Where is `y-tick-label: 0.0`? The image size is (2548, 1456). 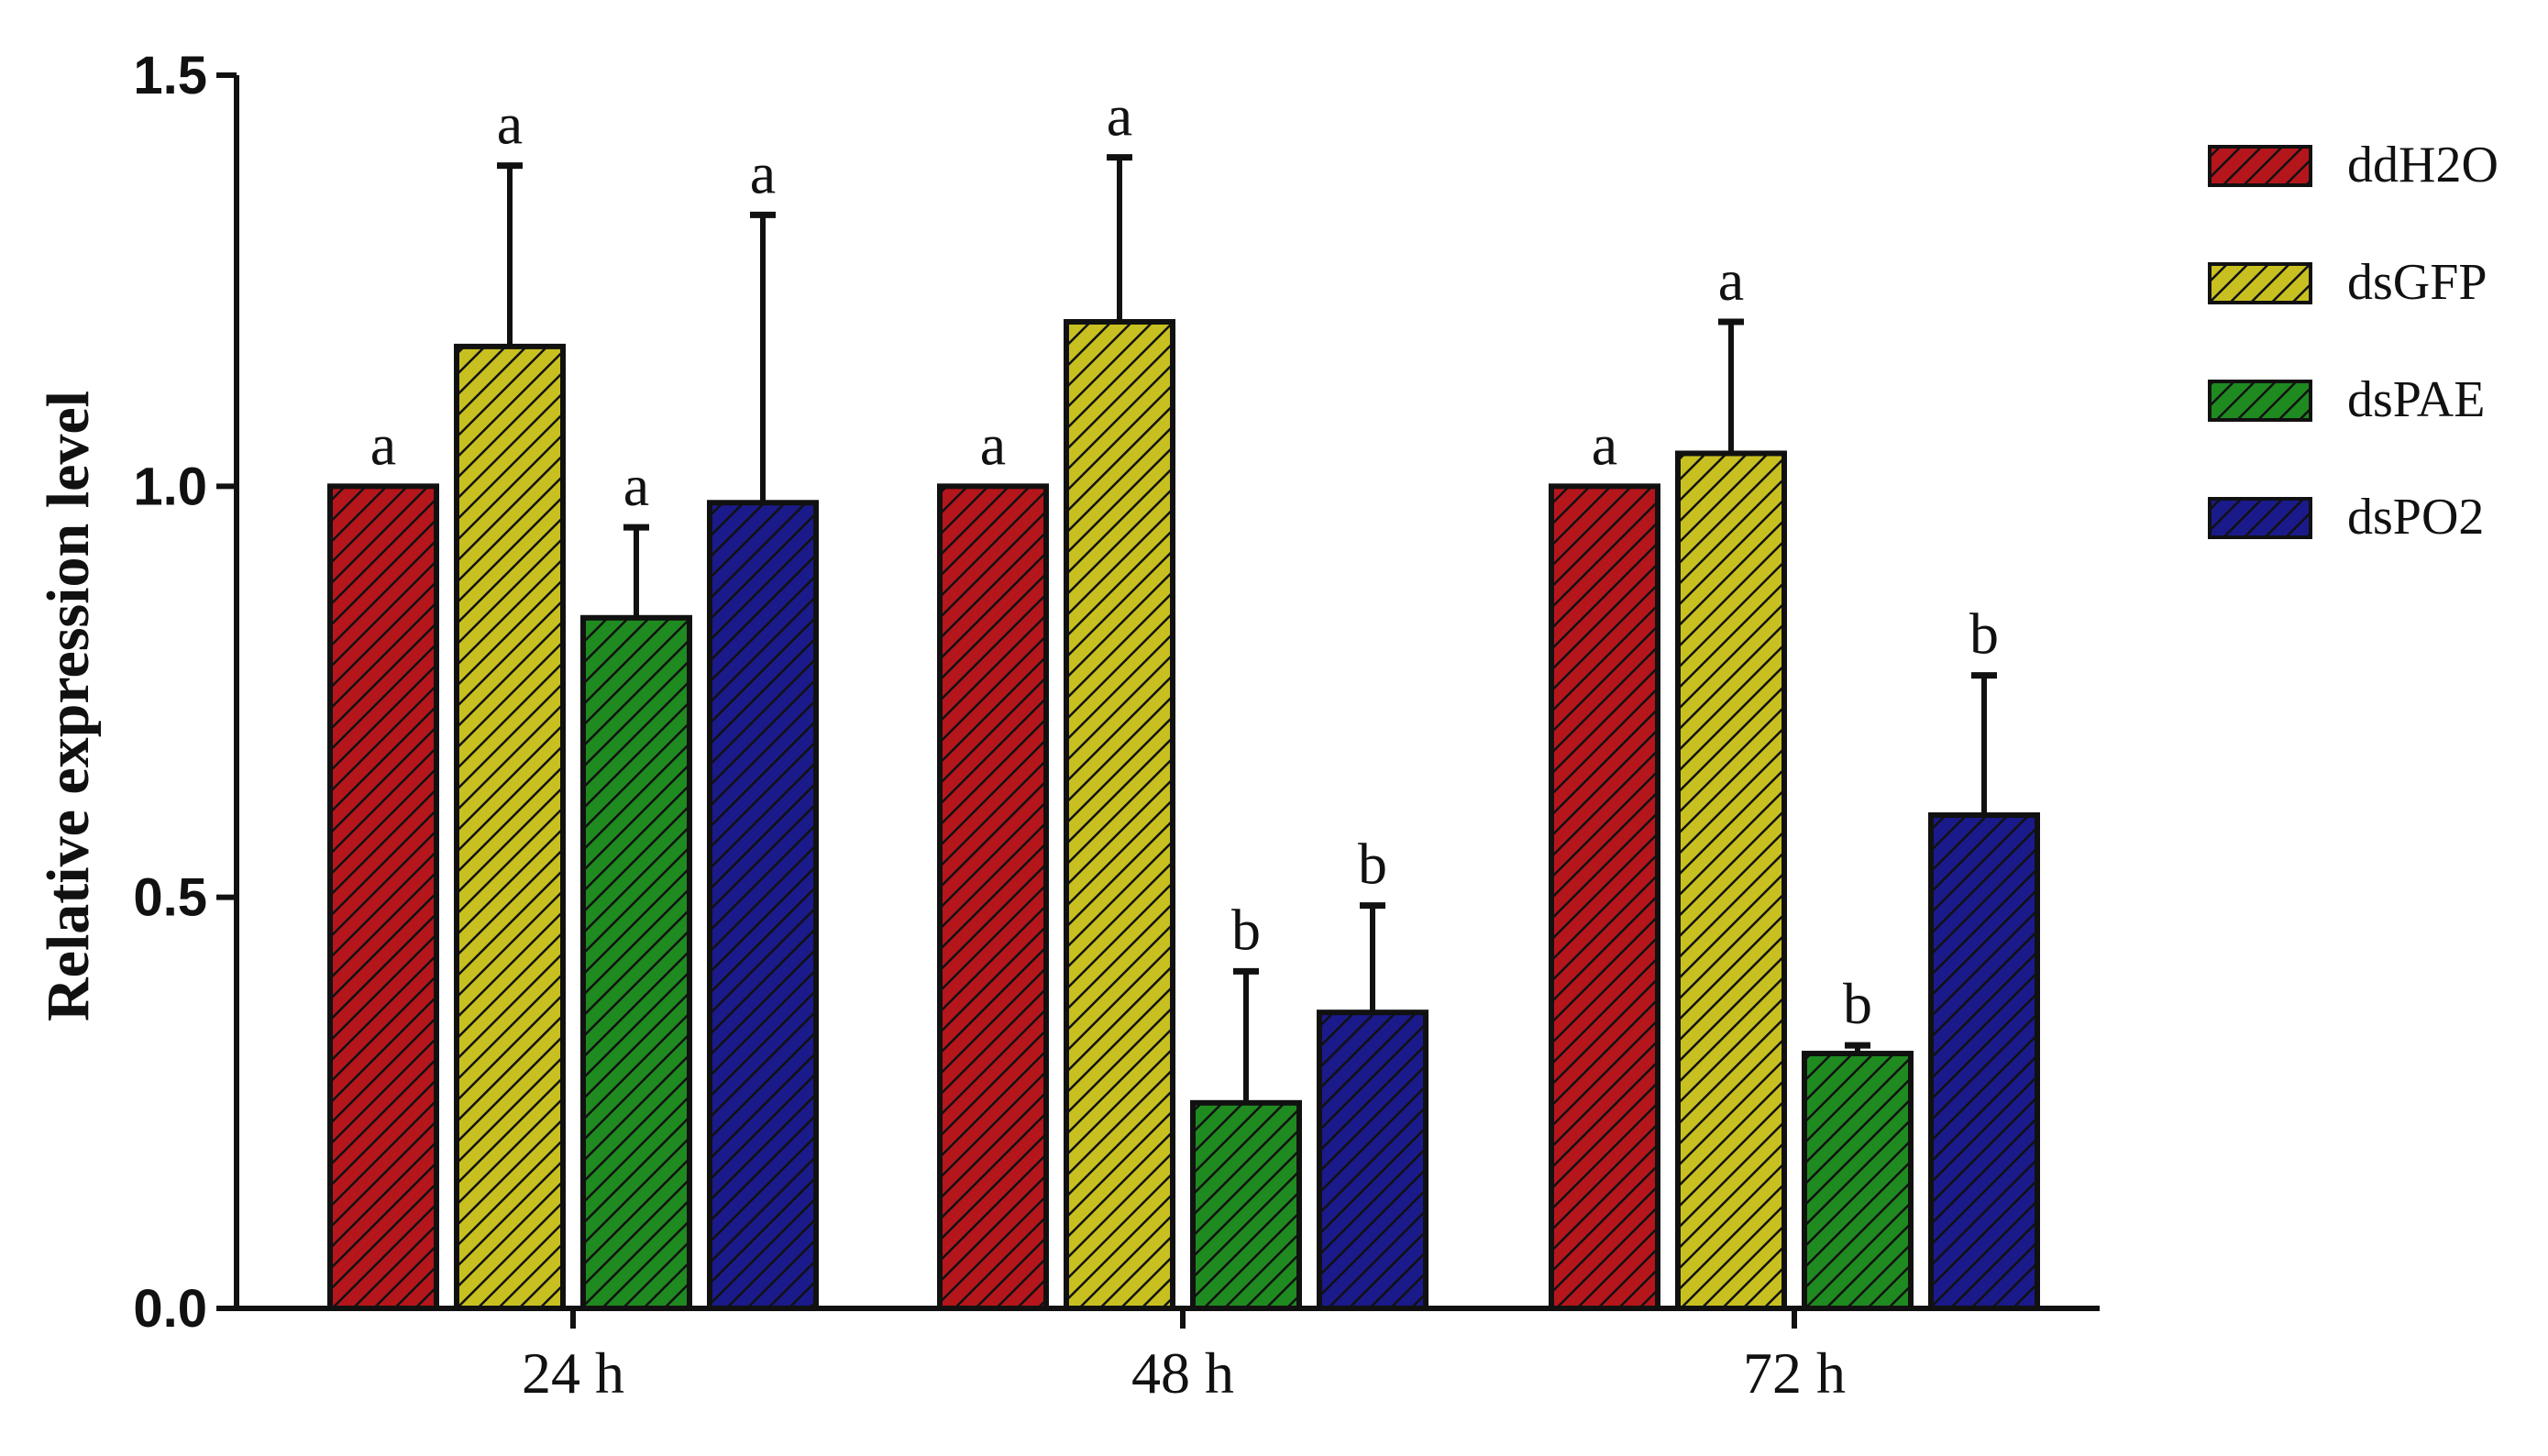
y-tick-label: 0.0 is located at coordinates (170, 1309).